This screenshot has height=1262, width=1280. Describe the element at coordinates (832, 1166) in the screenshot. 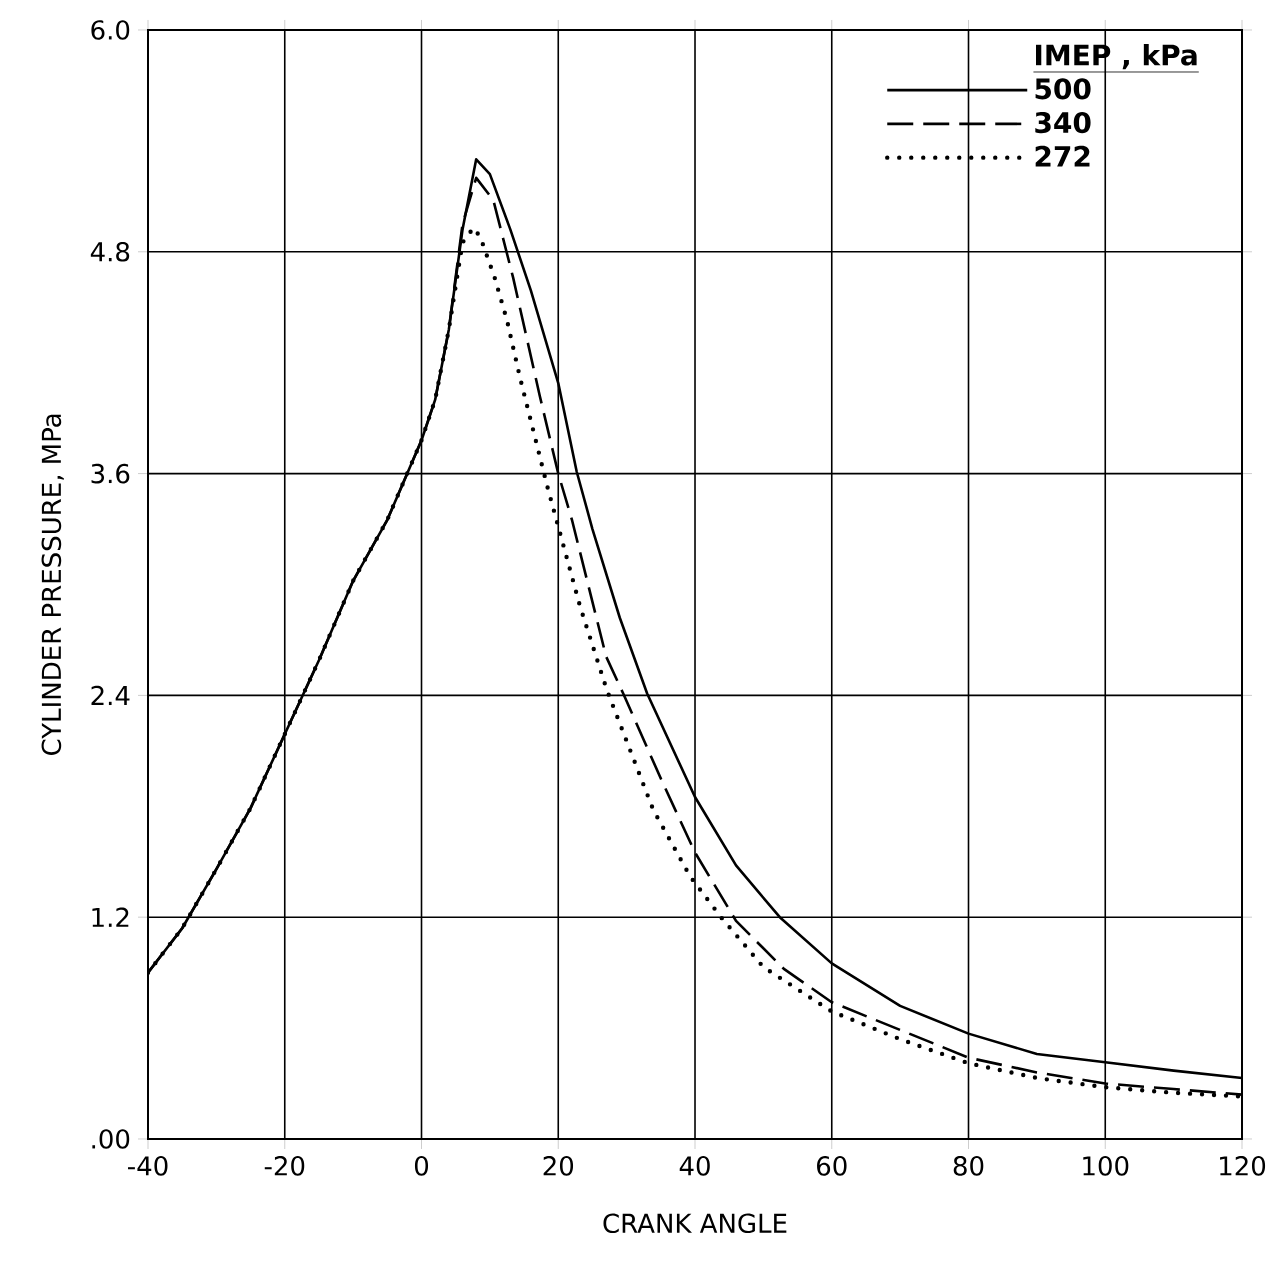

I see `x-tick-label: 60` at that location.